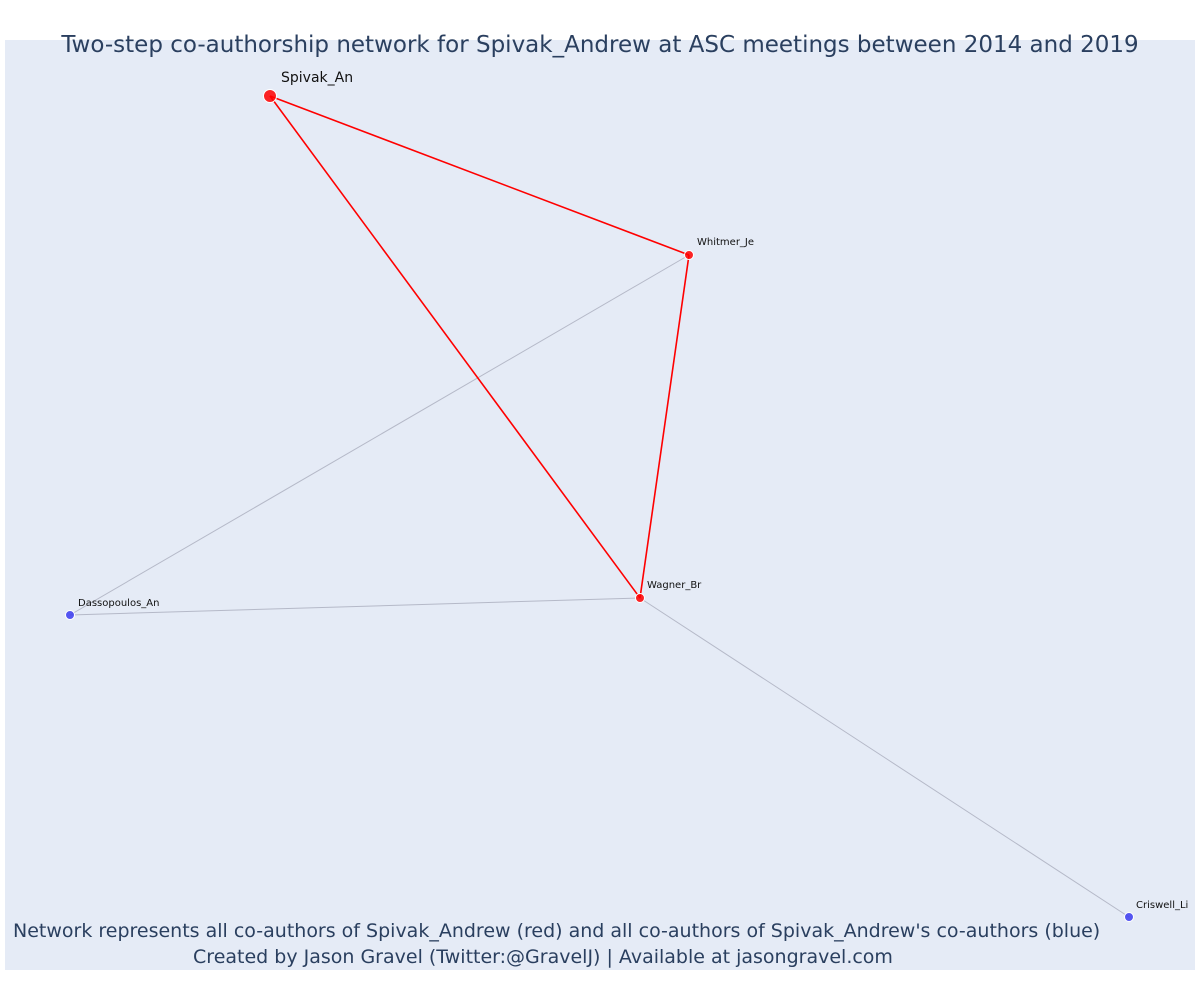 The height and width of the screenshot is (1000, 1200). What do you see at coordinates (674, 585) in the screenshot?
I see `node-label-wagner: Wagner_Br` at bounding box center [674, 585].